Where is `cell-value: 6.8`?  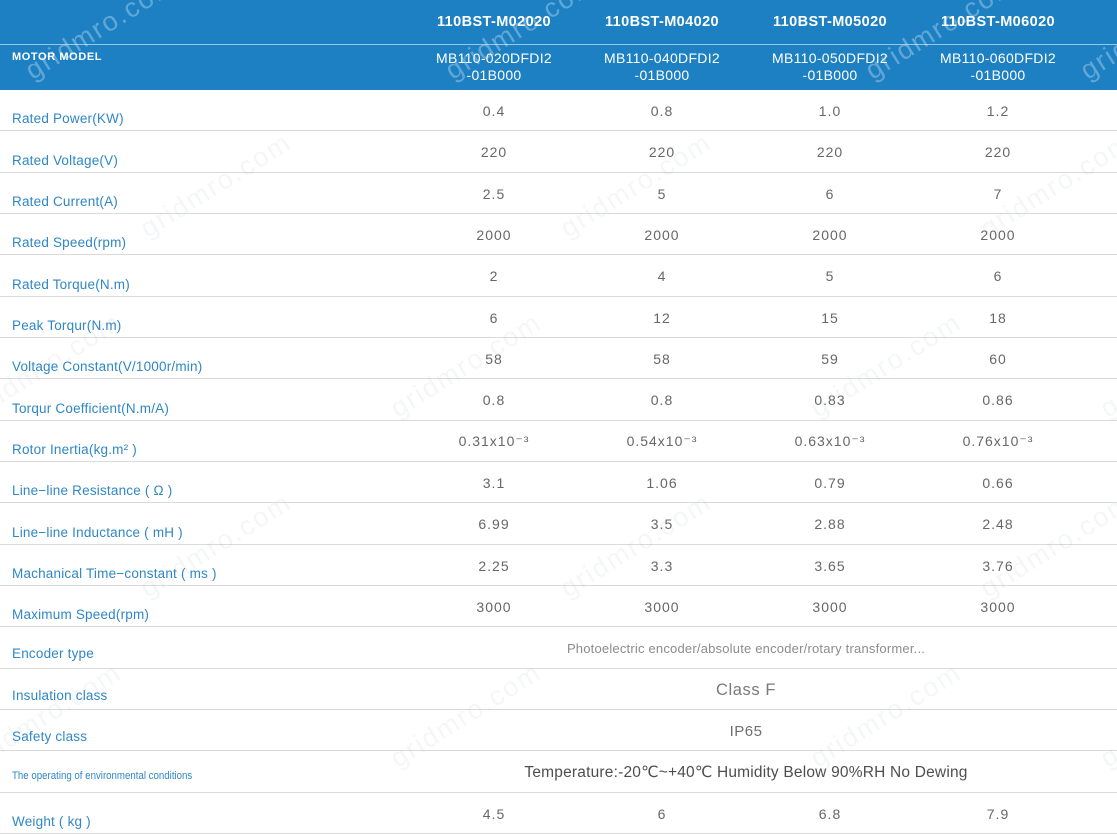
cell-value: 6.8 is located at coordinates (830, 813).